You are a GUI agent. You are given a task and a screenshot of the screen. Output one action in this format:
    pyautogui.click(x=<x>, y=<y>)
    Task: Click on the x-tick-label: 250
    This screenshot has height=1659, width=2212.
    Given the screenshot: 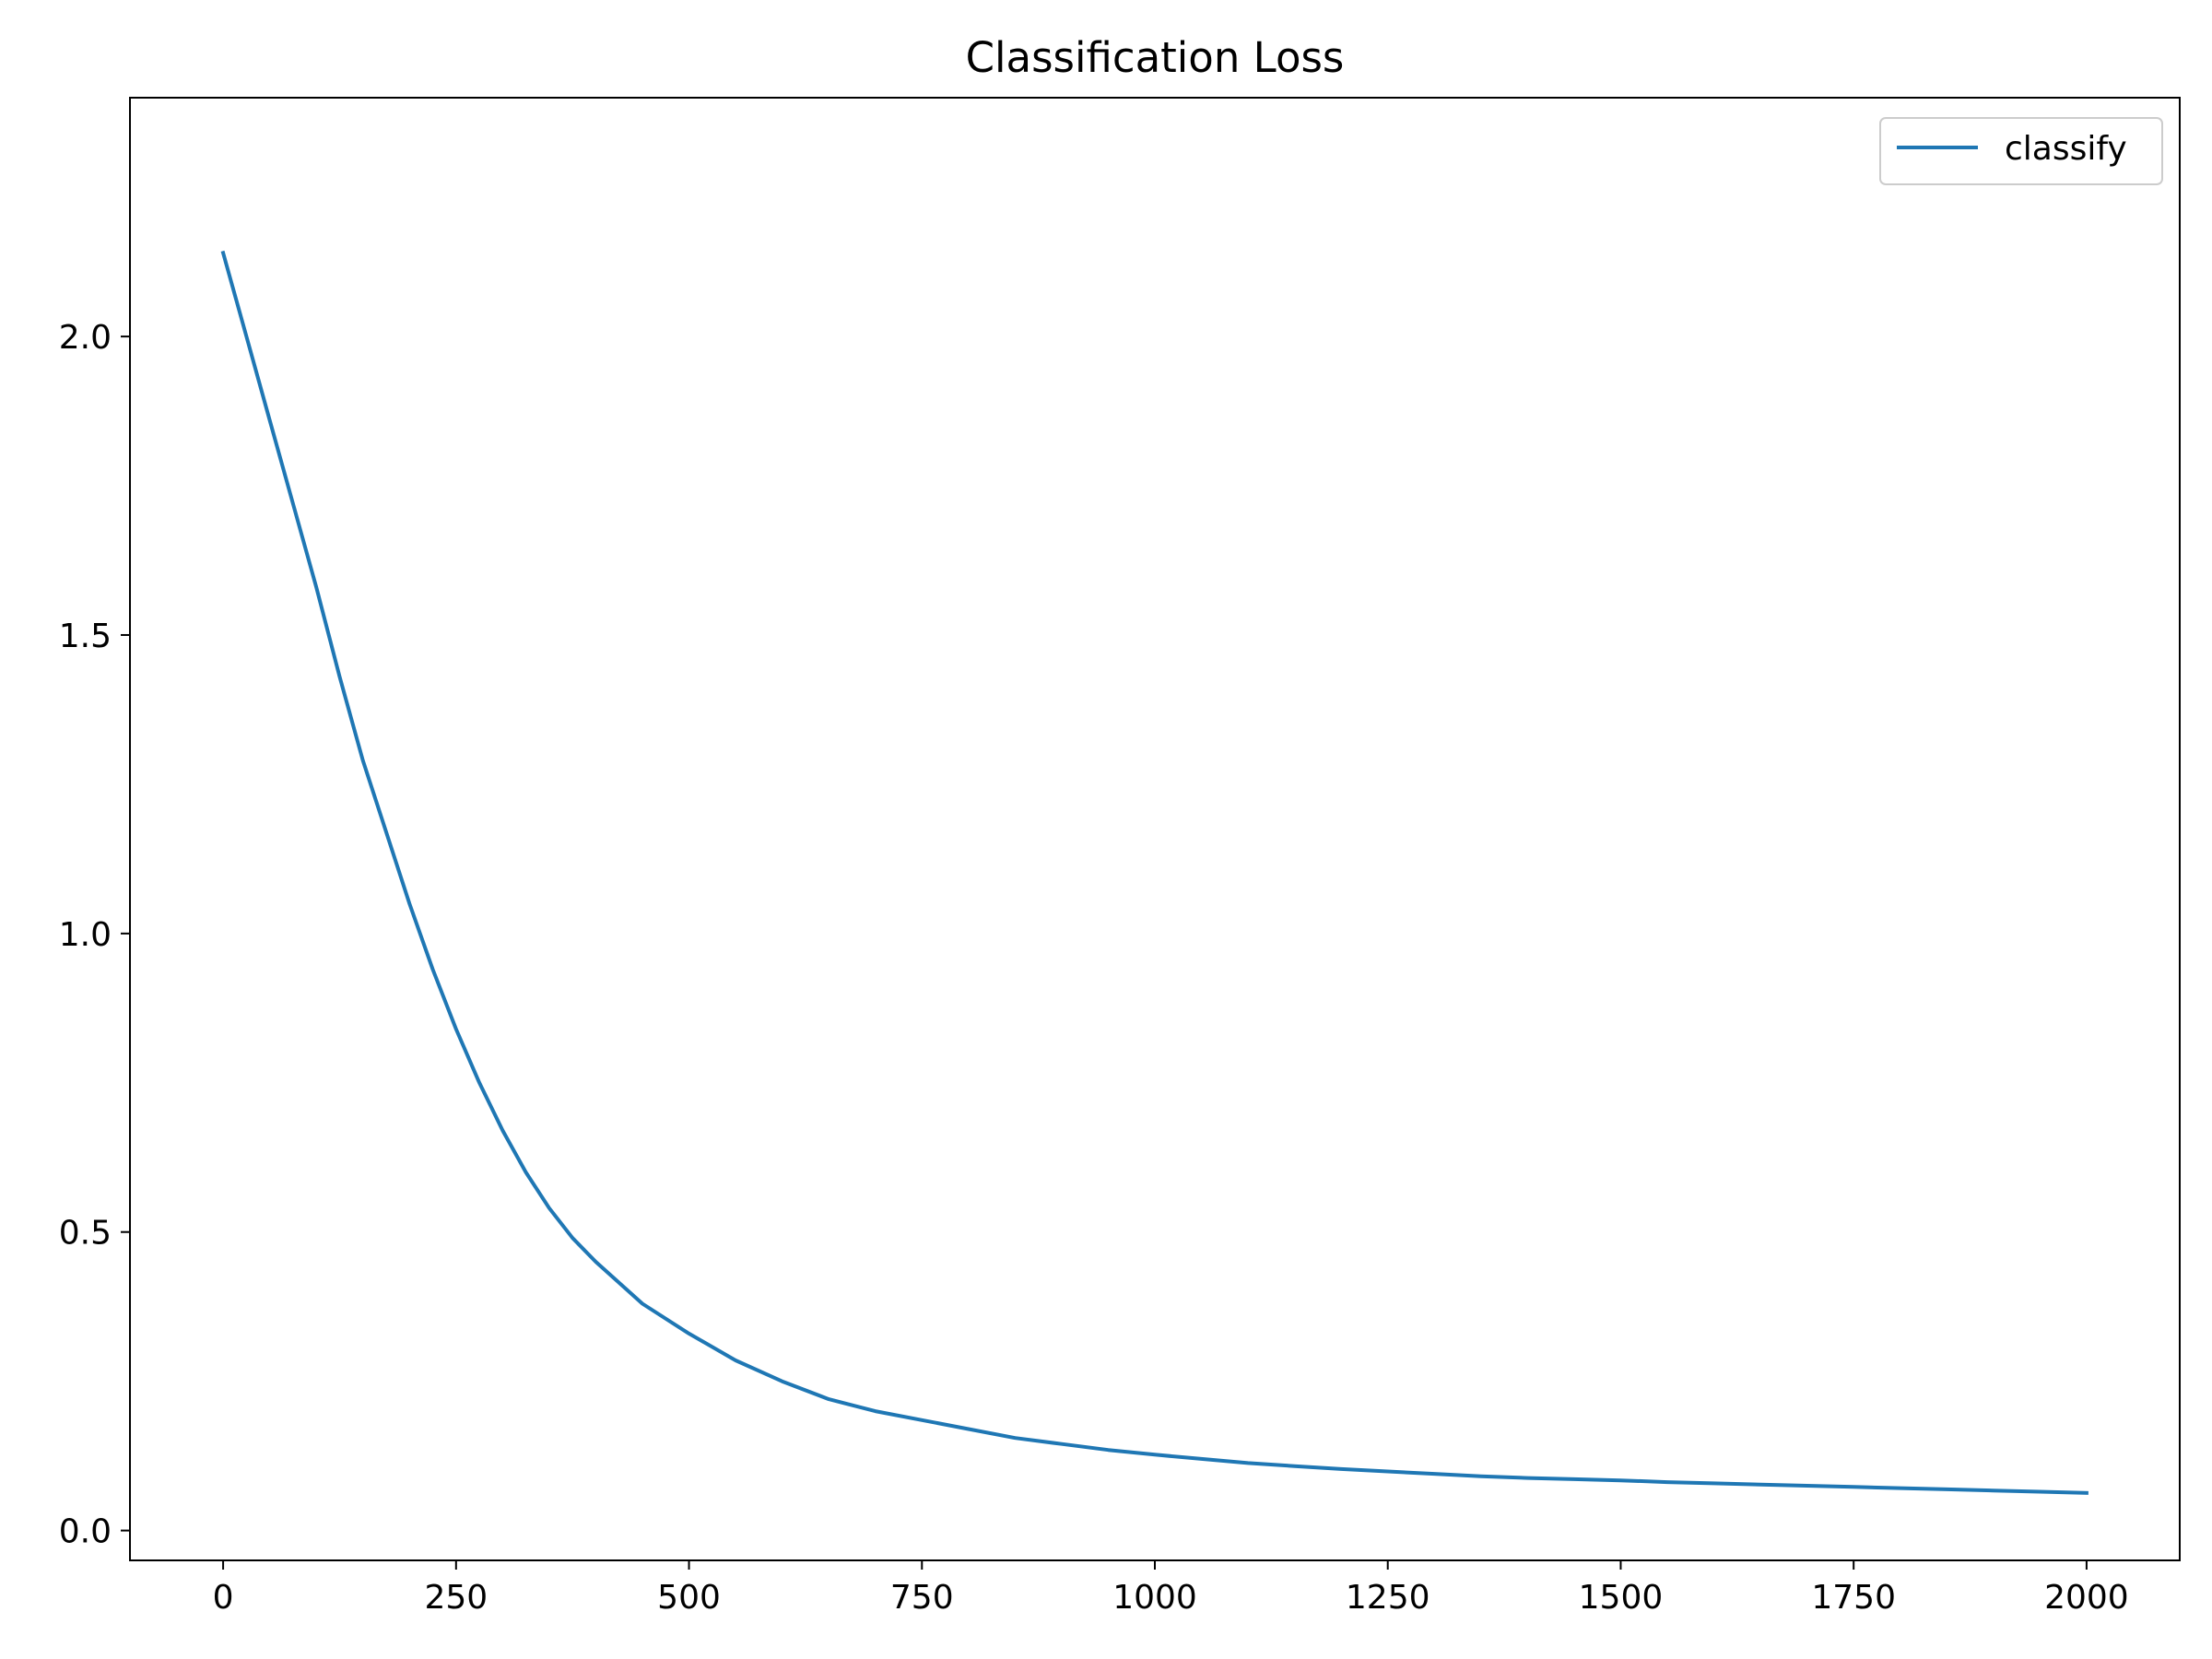 What is the action you would take?
    pyautogui.click(x=456, y=1598)
    